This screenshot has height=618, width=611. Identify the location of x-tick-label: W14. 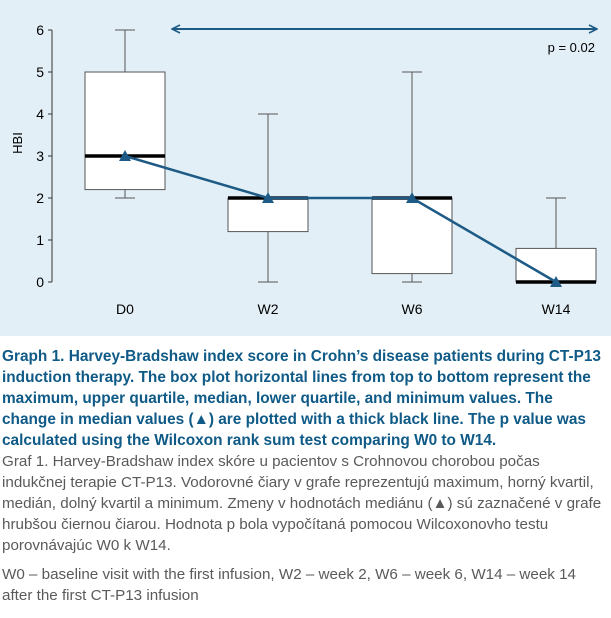
(556, 309).